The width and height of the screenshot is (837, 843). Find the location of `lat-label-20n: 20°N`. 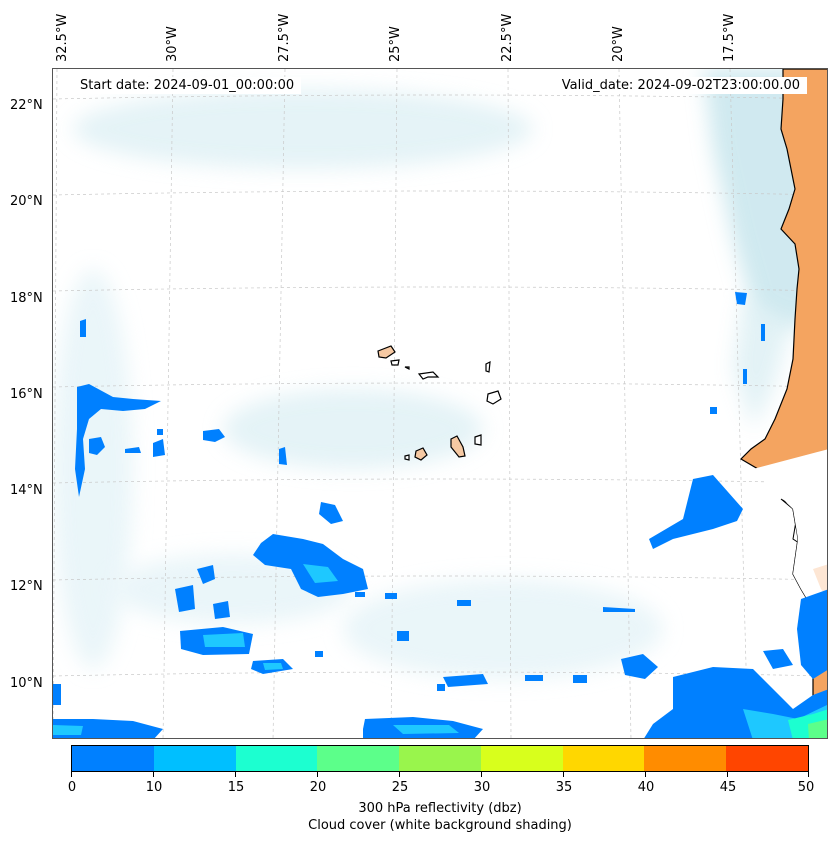

lat-label-20n: 20°N is located at coordinates (26, 201).